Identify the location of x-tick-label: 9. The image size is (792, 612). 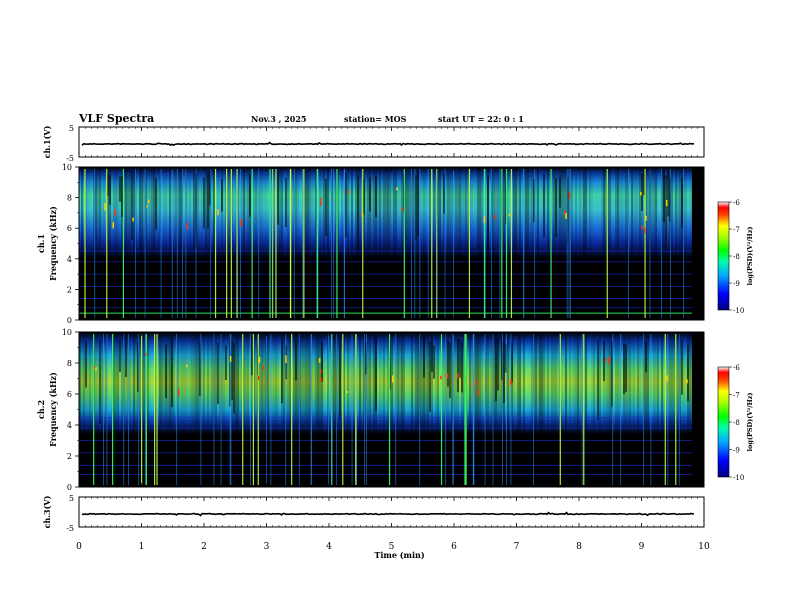
(642, 547).